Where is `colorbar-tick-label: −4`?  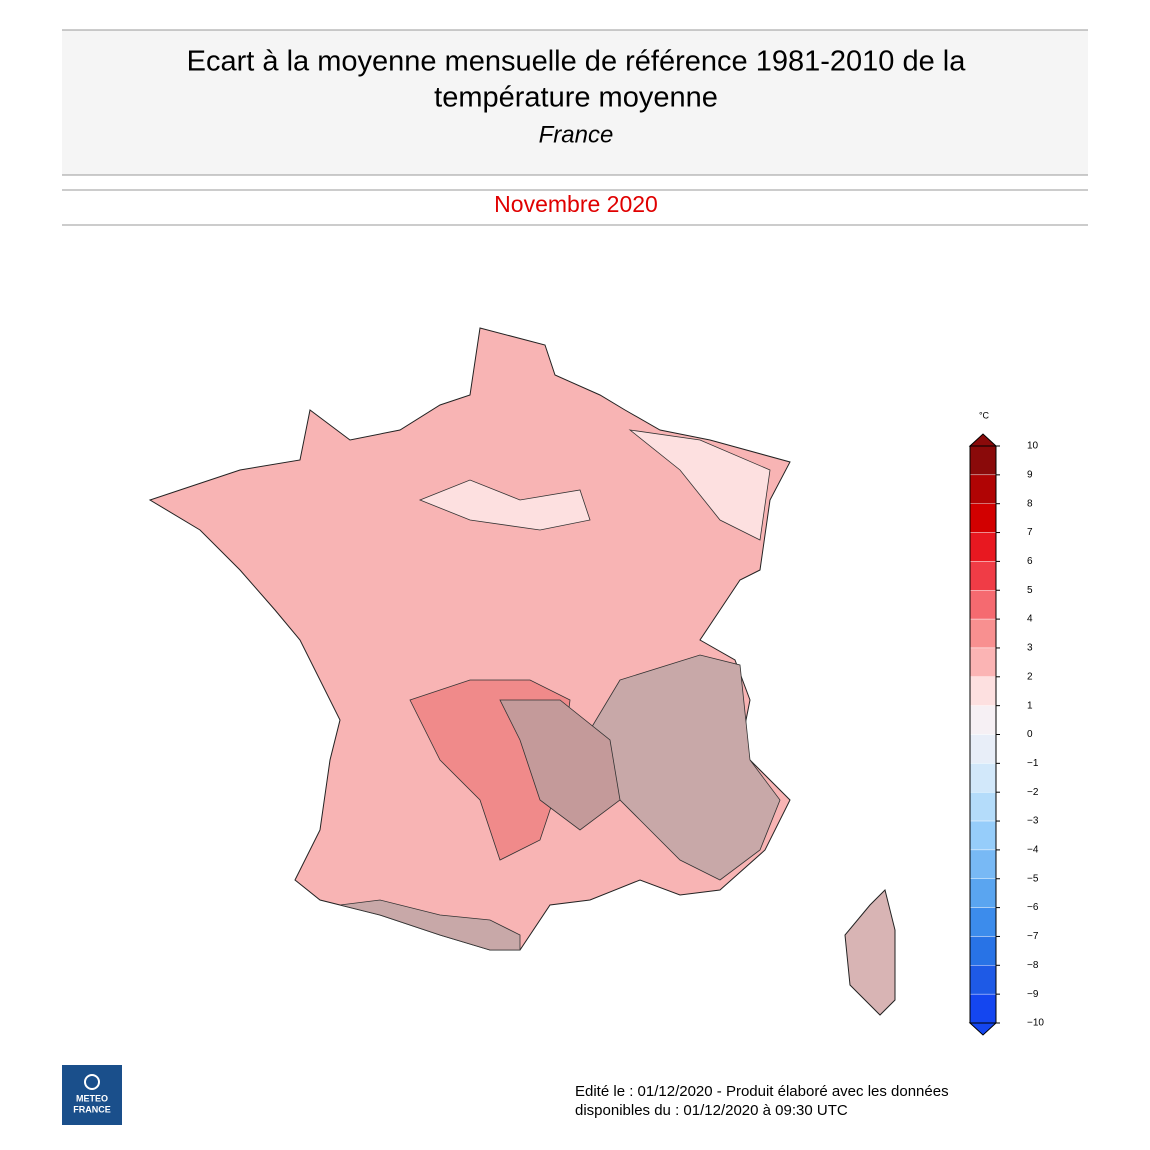 colorbar-tick-label: −4 is located at coordinates (1033, 850).